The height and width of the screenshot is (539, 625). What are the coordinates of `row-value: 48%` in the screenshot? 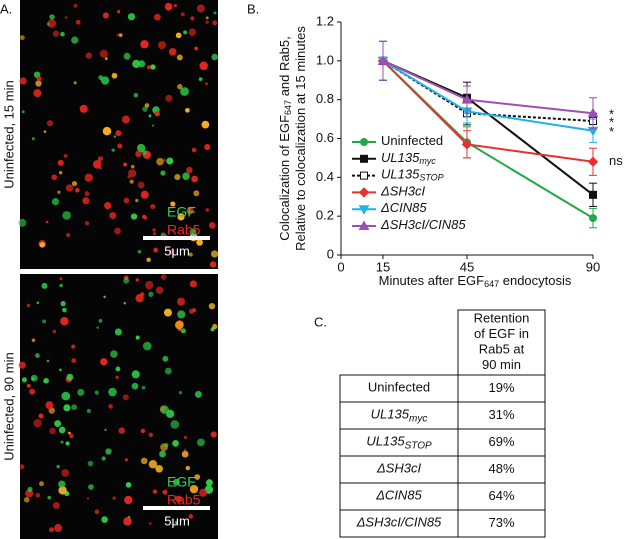 It's located at (501, 468).